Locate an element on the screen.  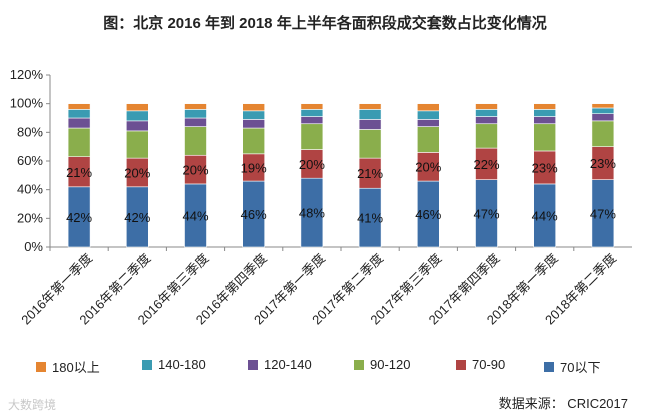
legend-label-120-140: 120-140 is located at coordinates (288, 364).